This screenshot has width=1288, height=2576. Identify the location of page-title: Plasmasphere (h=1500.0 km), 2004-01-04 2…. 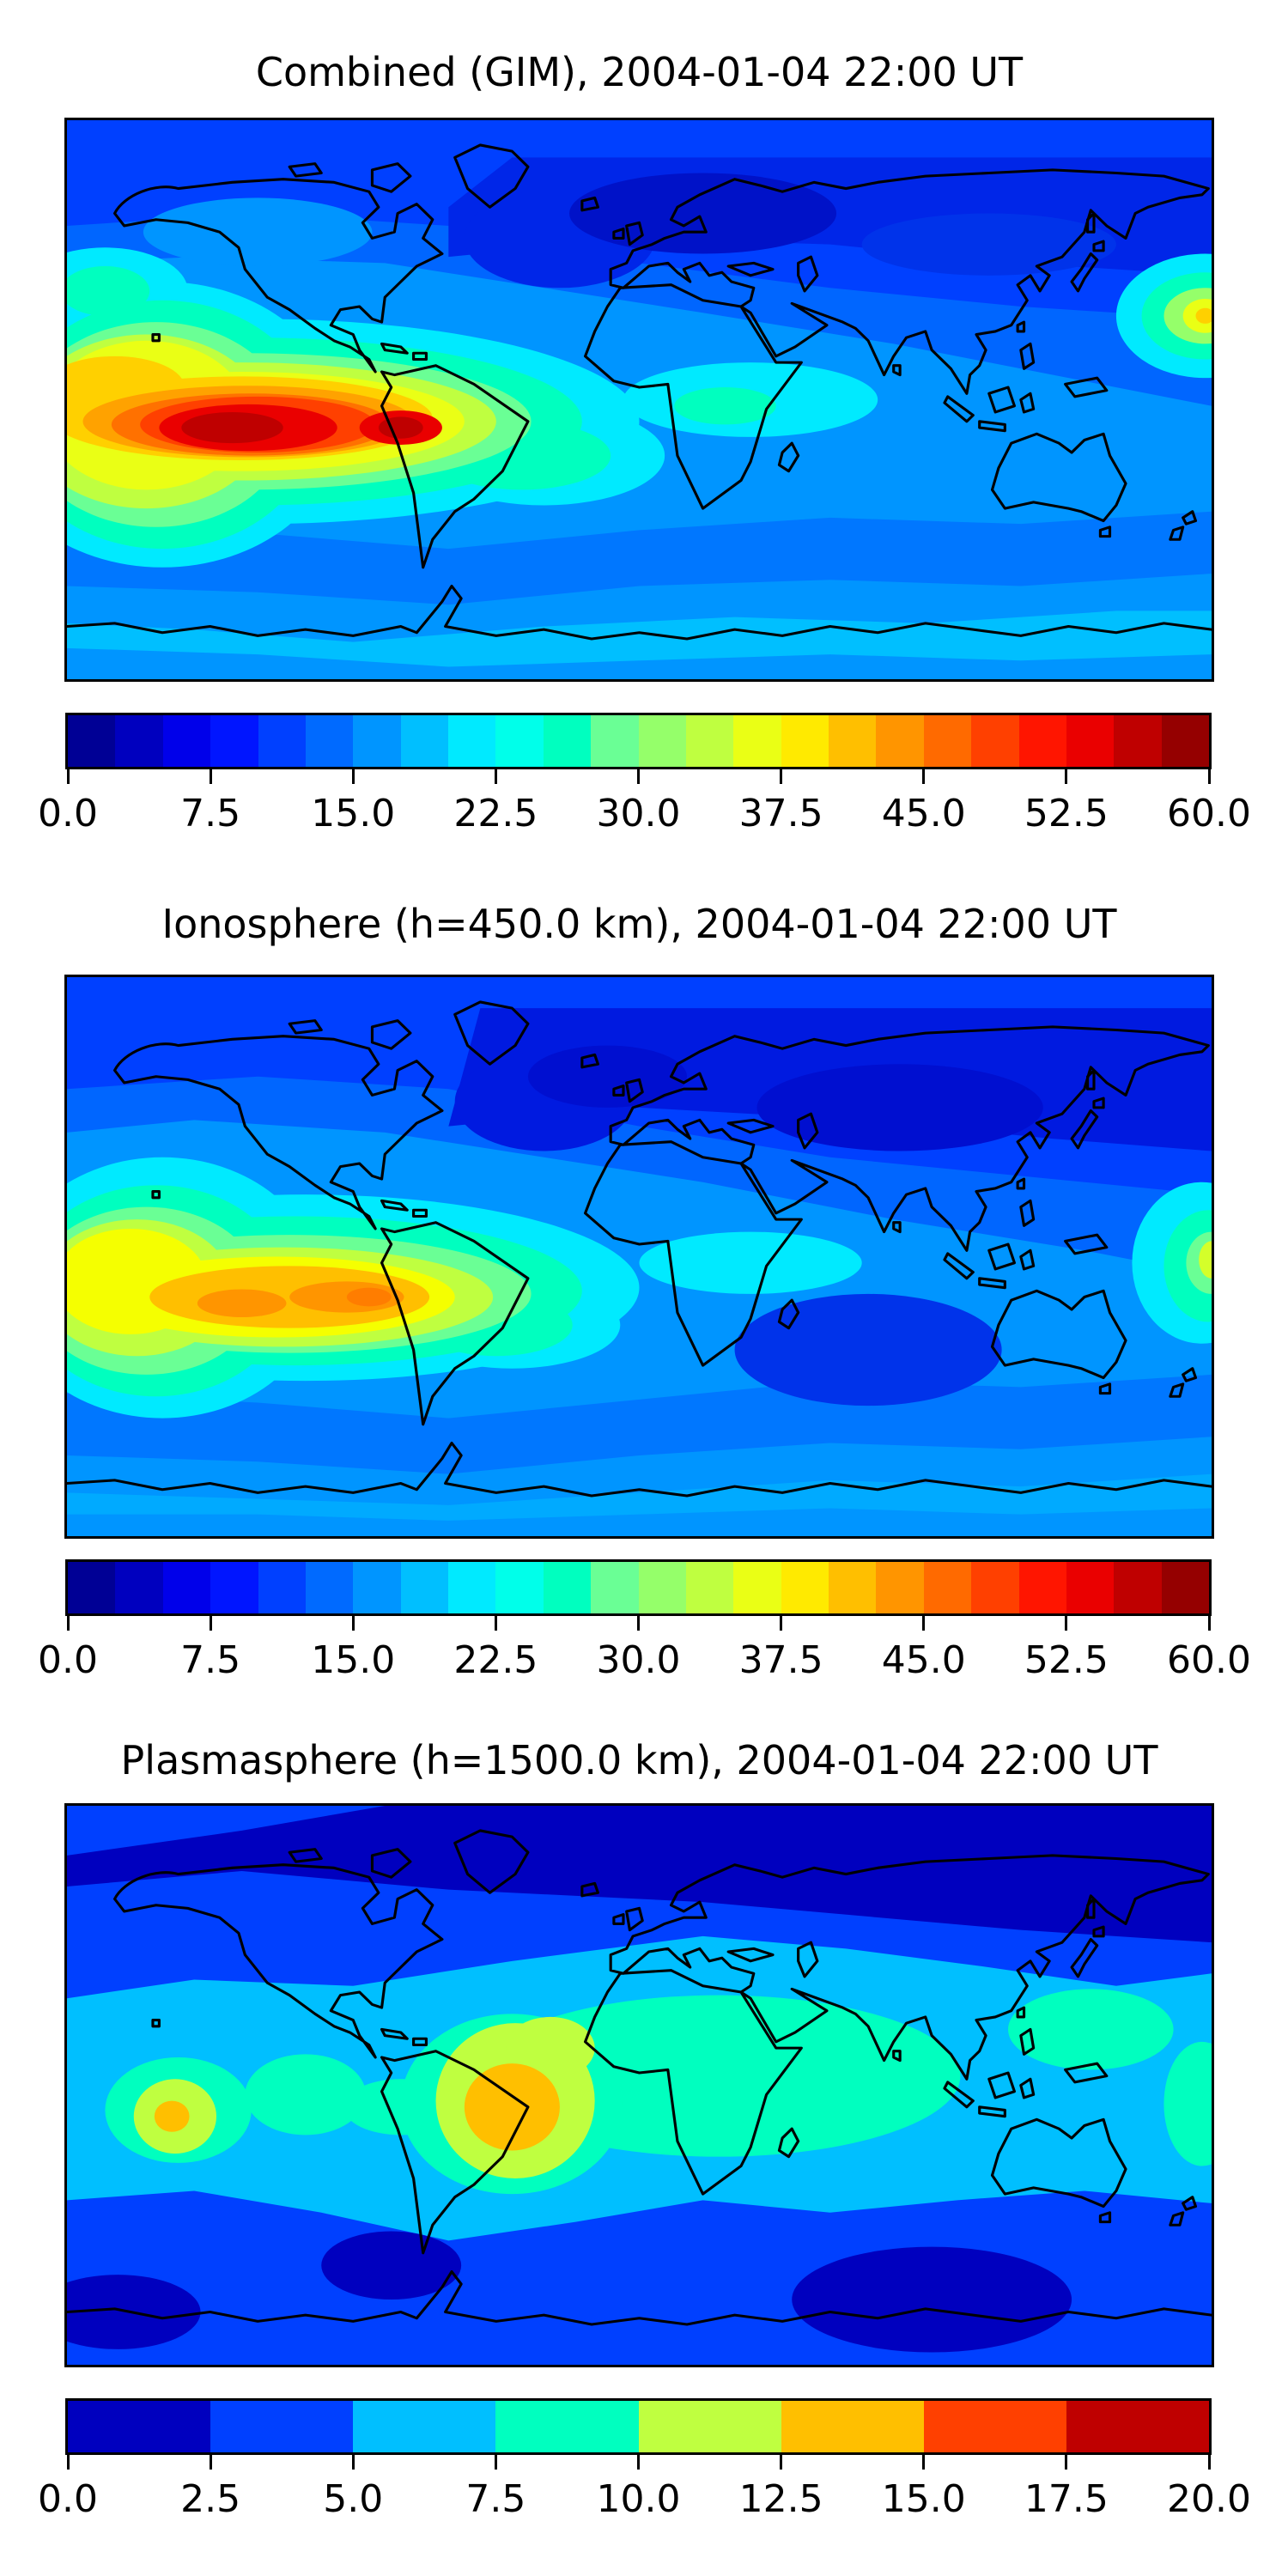
(639, 1760).